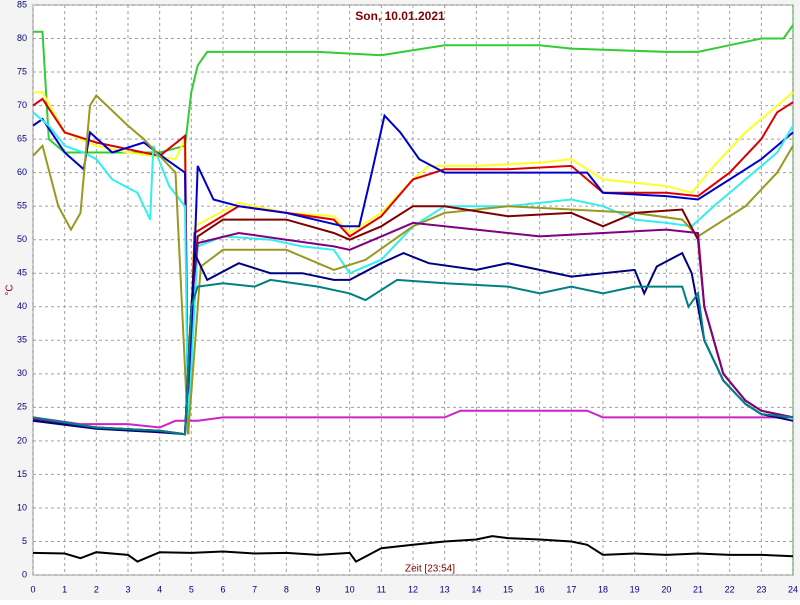 This screenshot has width=800, height=605. Describe the element at coordinates (22, 206) in the screenshot. I see `y-tick-label: 55` at that location.